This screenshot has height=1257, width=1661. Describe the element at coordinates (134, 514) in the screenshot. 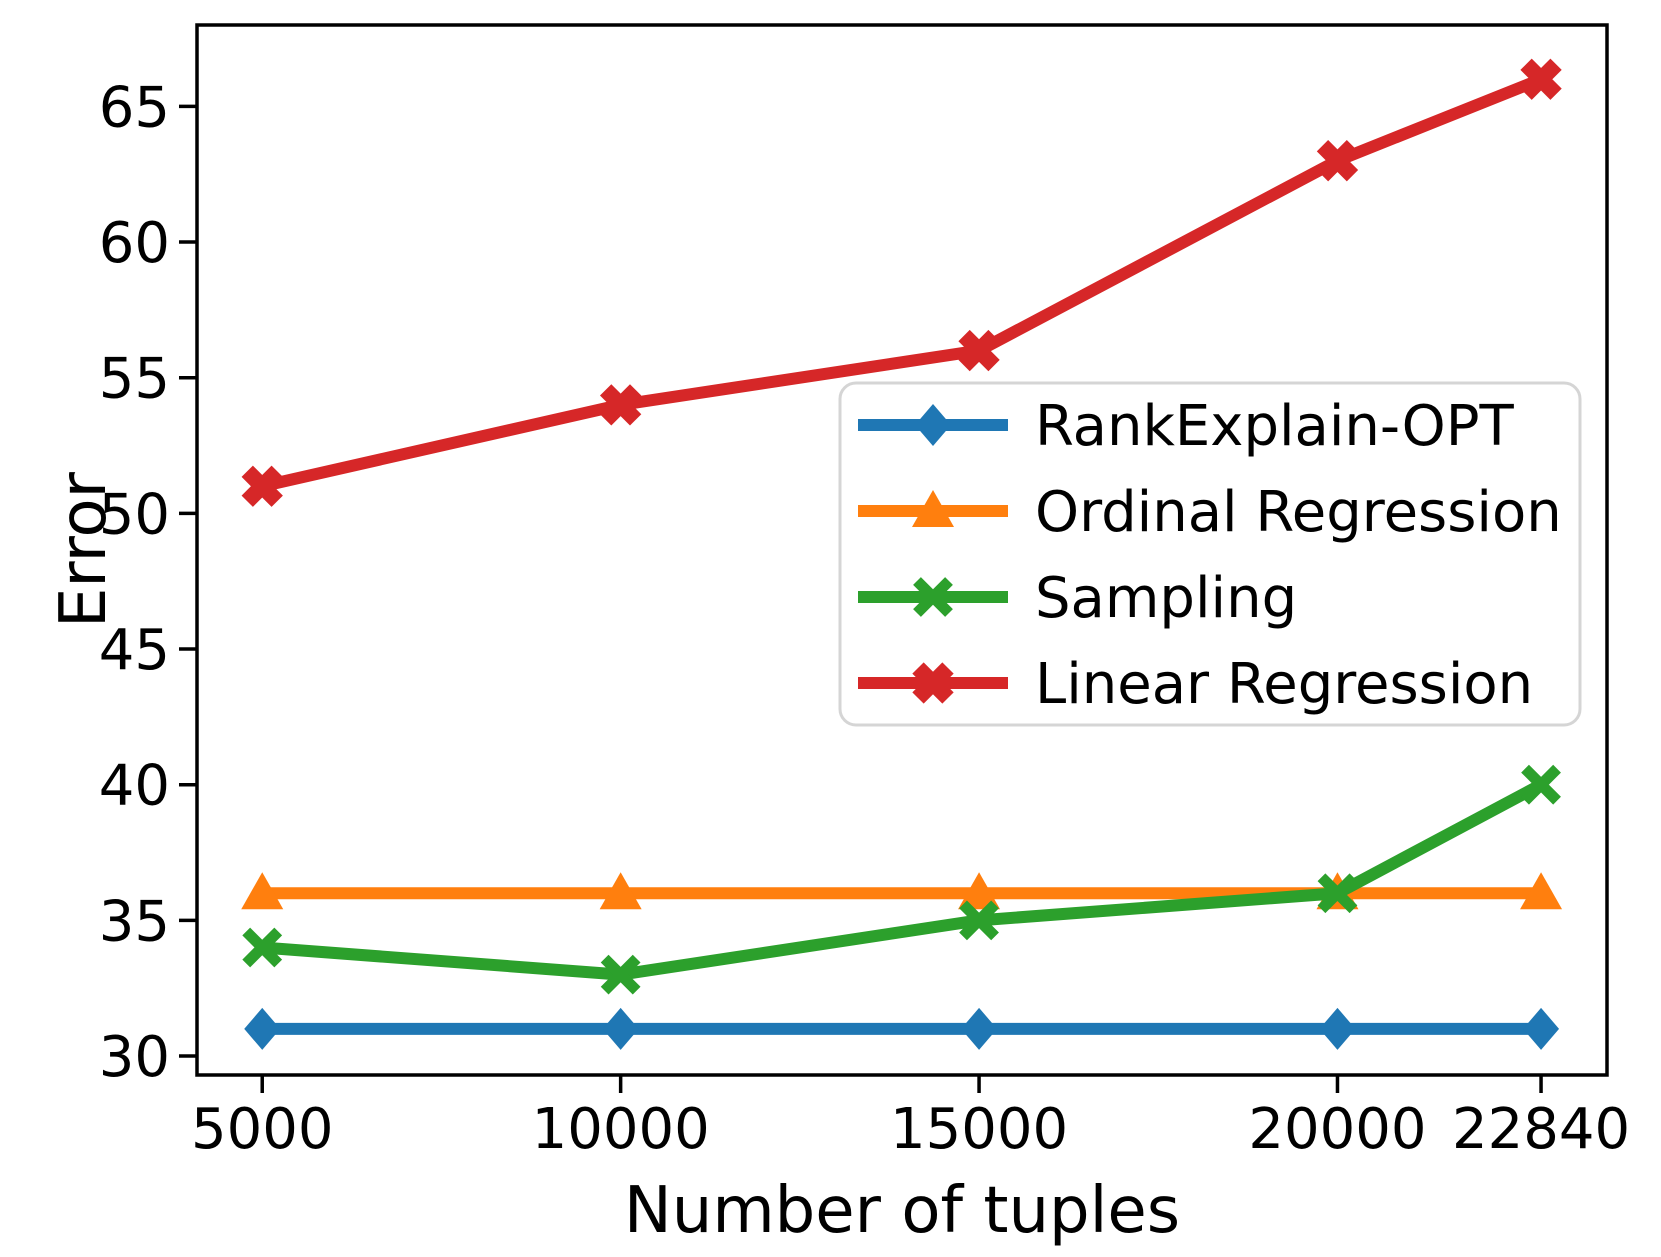

I see `y-tick-label: 50` at that location.